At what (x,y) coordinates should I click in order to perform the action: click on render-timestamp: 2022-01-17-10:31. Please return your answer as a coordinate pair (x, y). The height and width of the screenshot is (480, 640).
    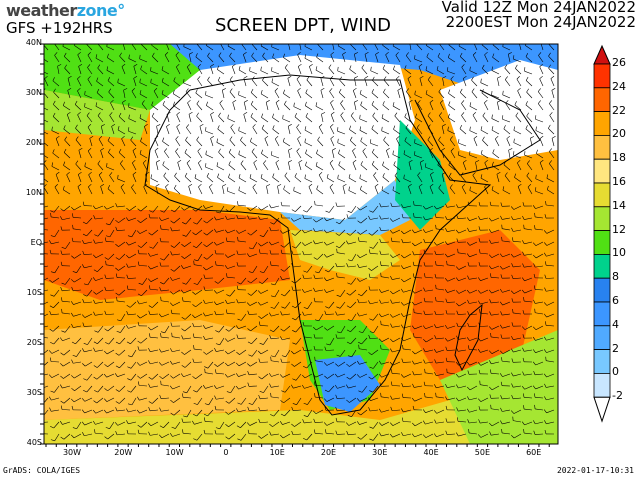
    Looking at the image, I should click on (595, 470).